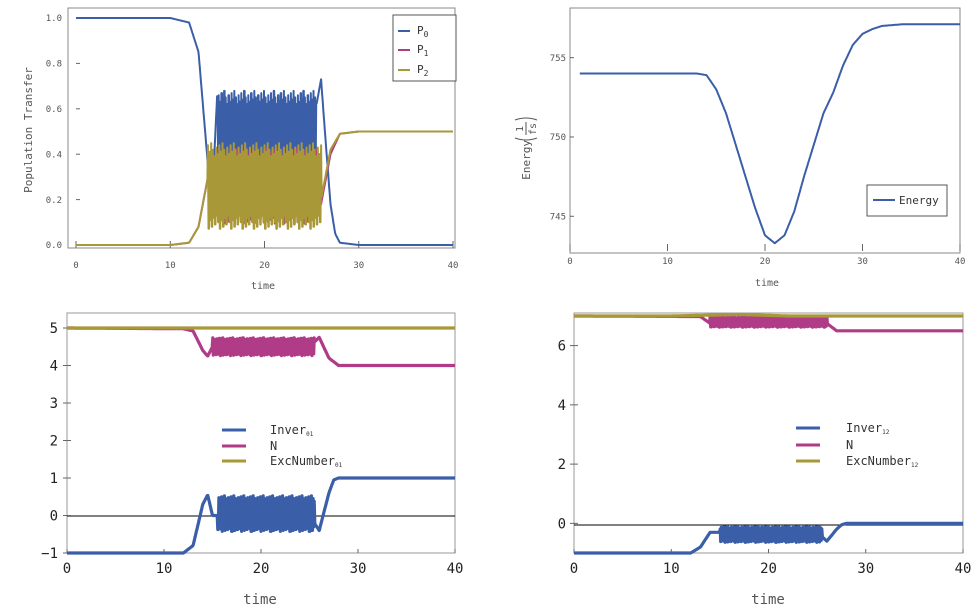  What do you see at coordinates (768, 315) in the screenshot?
I see `series-line-excnumber12` at bounding box center [768, 315].